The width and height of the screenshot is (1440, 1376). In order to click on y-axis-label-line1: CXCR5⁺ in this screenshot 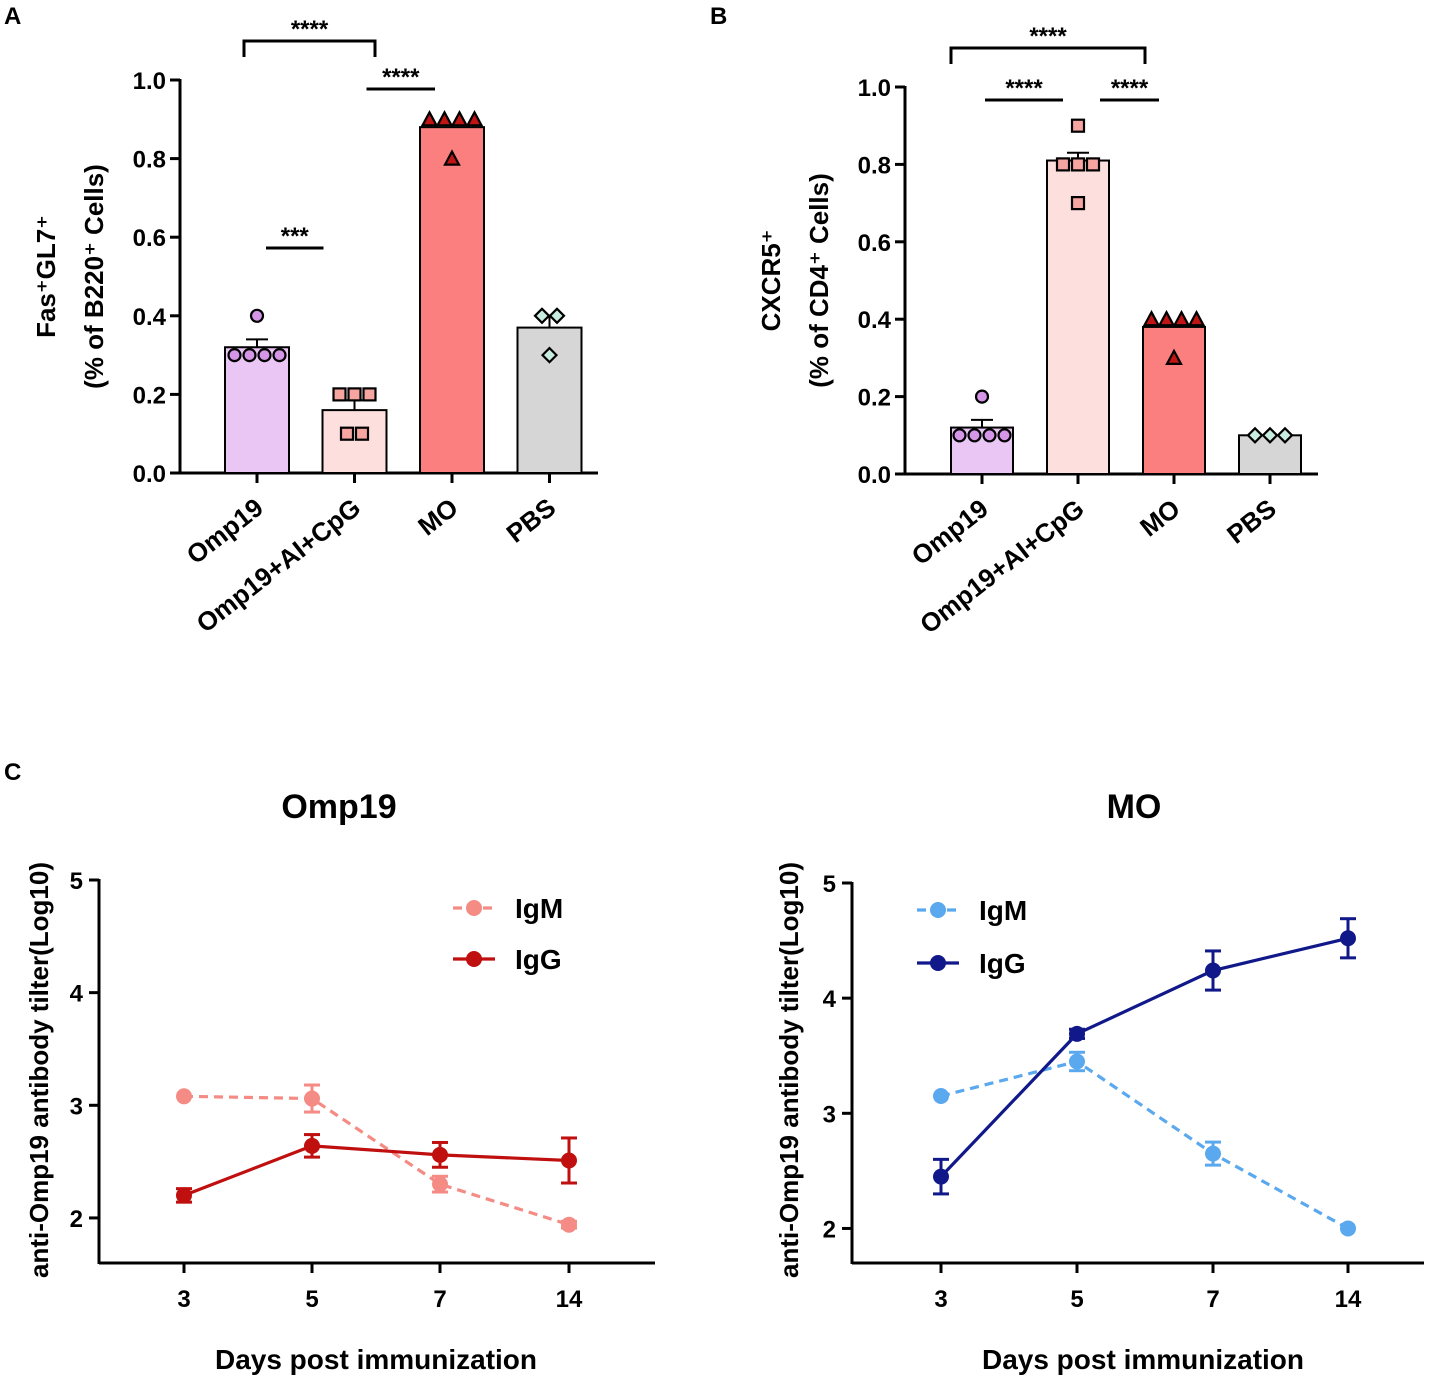, I will do `click(771, 281)`.